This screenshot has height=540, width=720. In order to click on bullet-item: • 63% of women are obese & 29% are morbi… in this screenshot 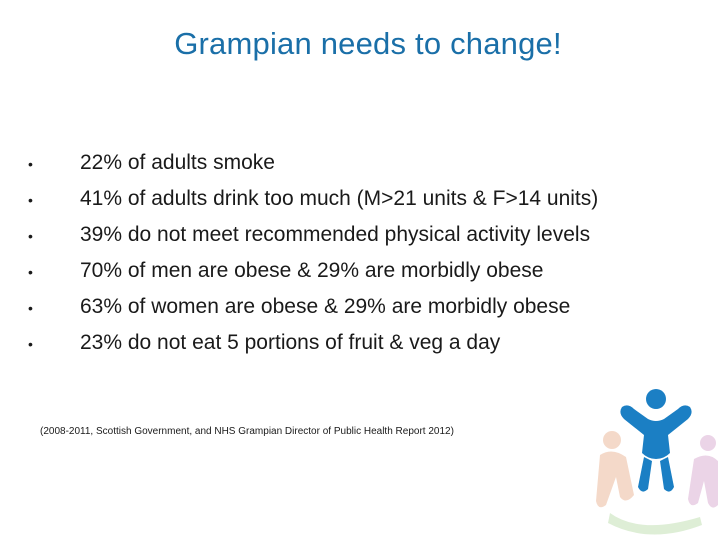, I will do `click(313, 307)`.